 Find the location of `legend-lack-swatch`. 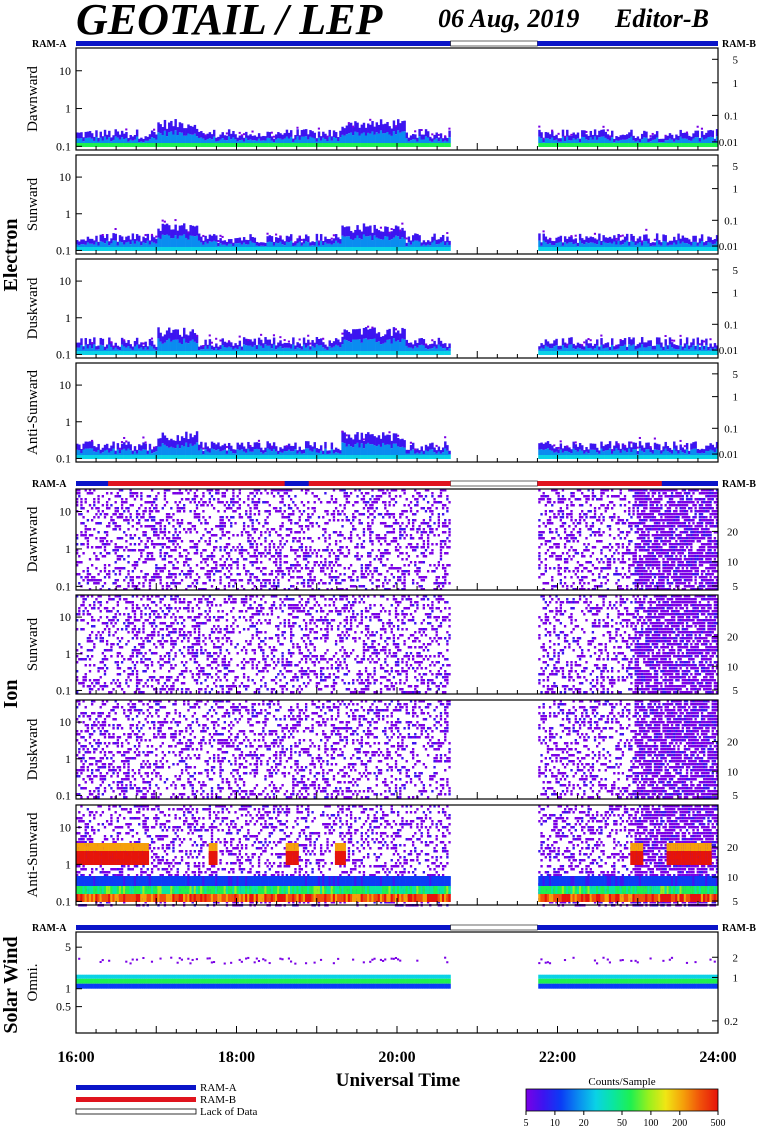

legend-lack-swatch is located at coordinates (136, 1111).